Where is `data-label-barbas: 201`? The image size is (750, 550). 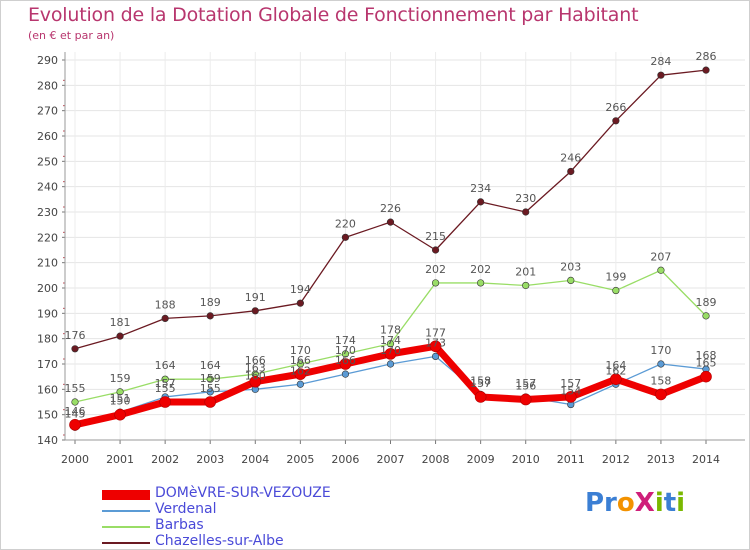
data-label-barbas: 201 is located at coordinates (525, 271).